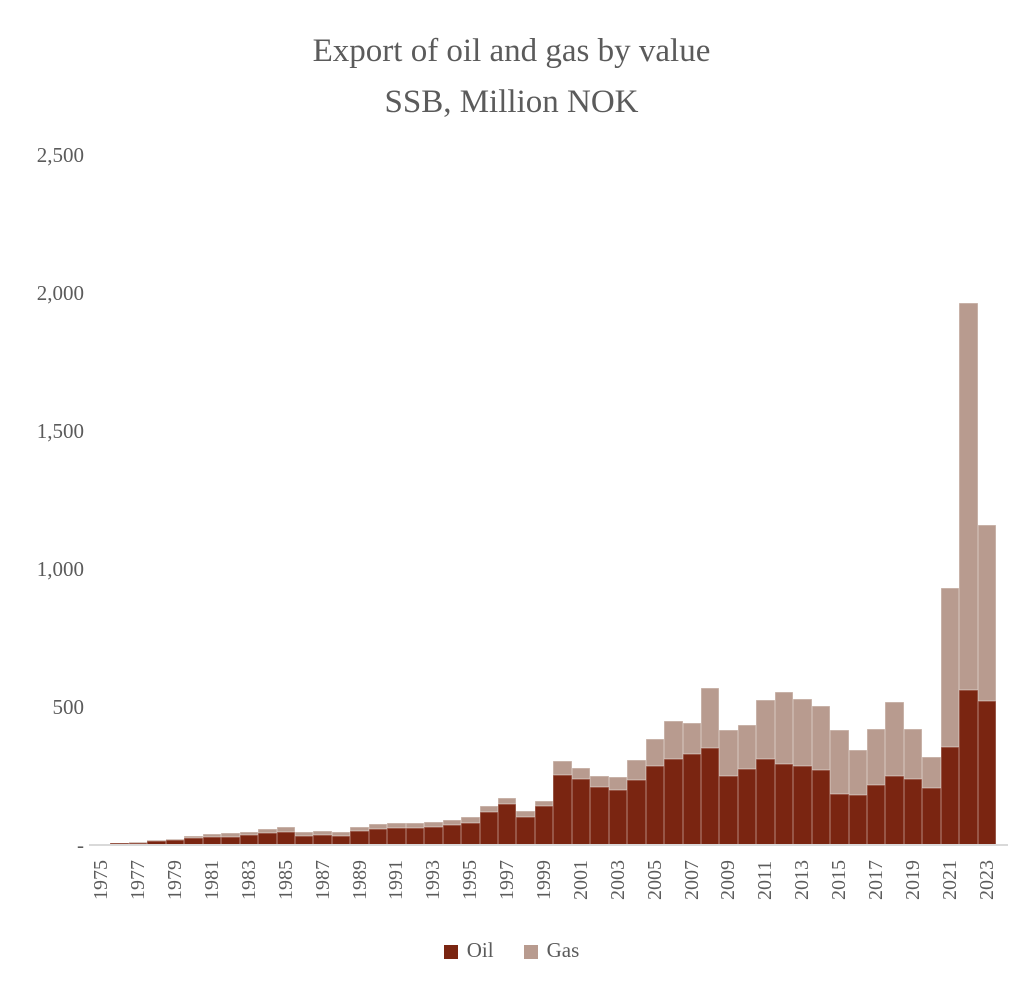 The image size is (1023, 992). What do you see at coordinates (378, 500) in the screenshot?
I see `bar-1990` at bounding box center [378, 500].